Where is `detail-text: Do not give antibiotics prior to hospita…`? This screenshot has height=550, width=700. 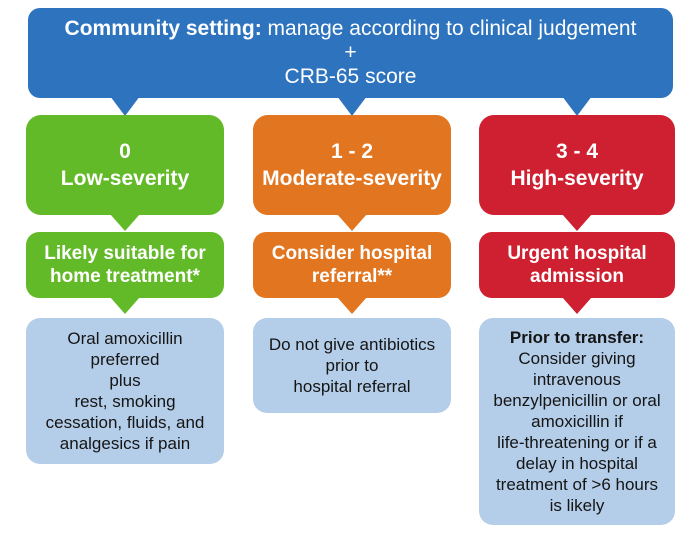 detail-text: Do not give antibiotics prior to hospita… is located at coordinates (352, 365).